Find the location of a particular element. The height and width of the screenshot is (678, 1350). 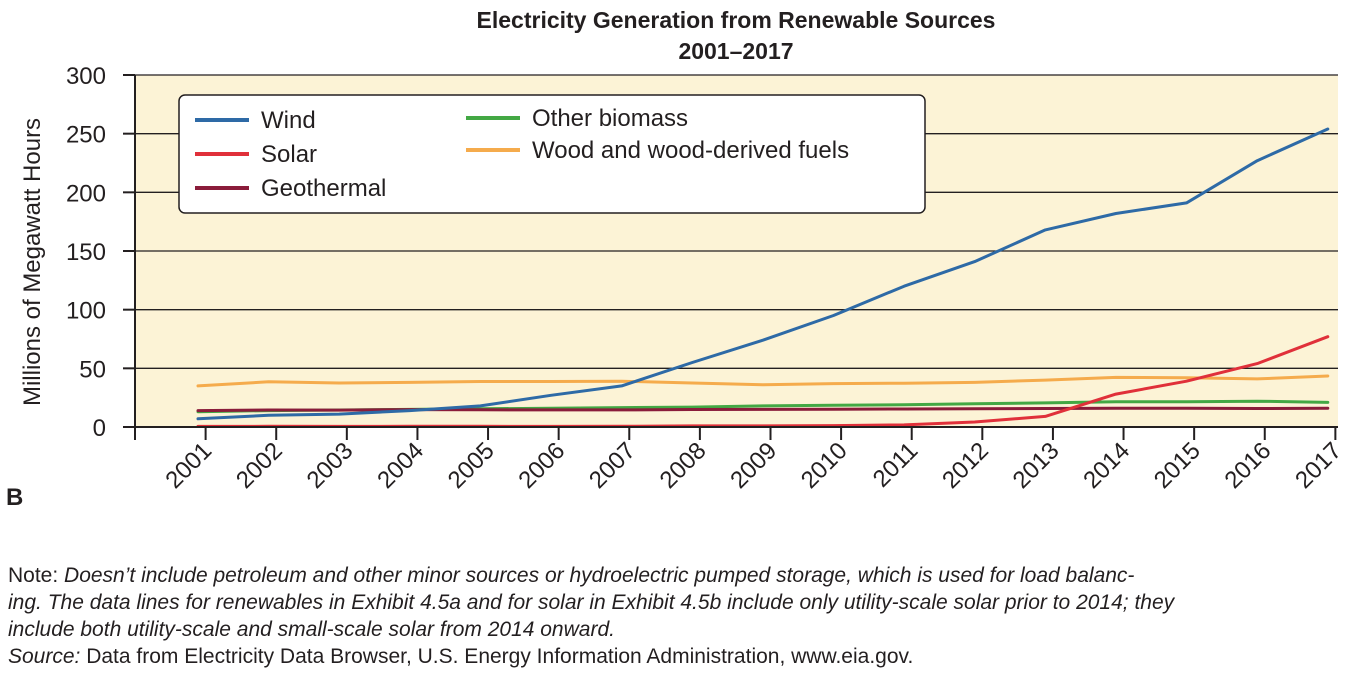

x-tick-label-2008: 2008 is located at coordinates (683, 465).